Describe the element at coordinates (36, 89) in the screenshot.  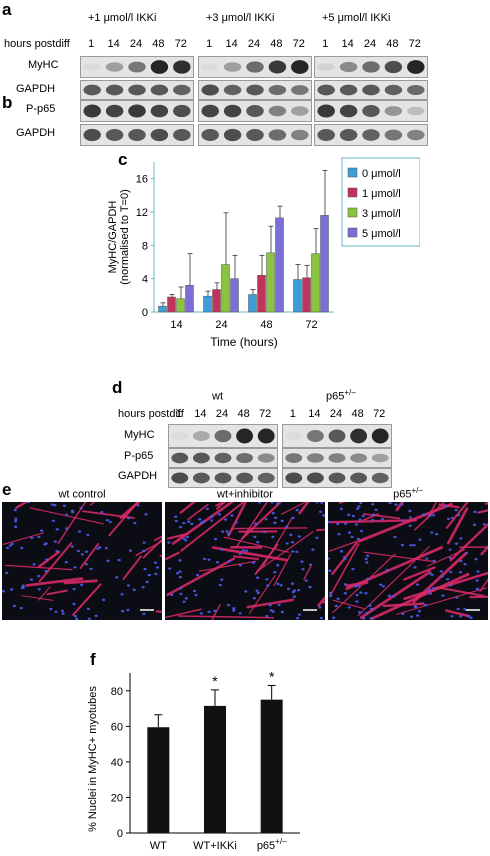
I see `panel-a-row-label-gapdh: GAPDH` at that location.